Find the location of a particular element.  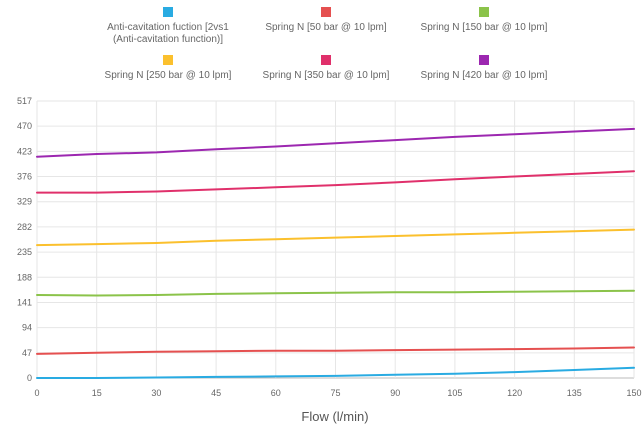

x-tick-label: 105 is located at coordinates (454, 393).